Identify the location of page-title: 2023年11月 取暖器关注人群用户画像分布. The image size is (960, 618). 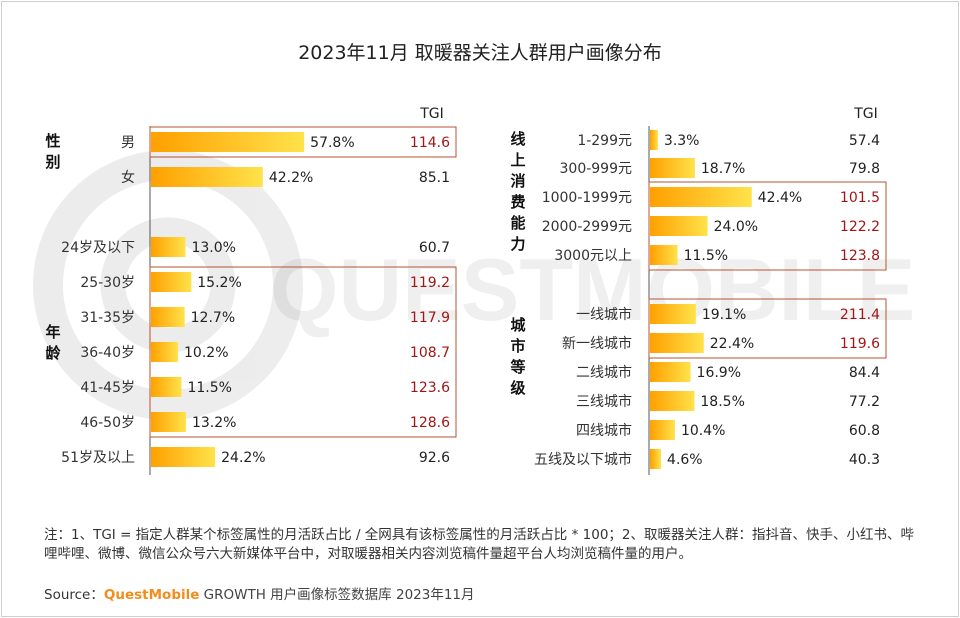
(480, 53).